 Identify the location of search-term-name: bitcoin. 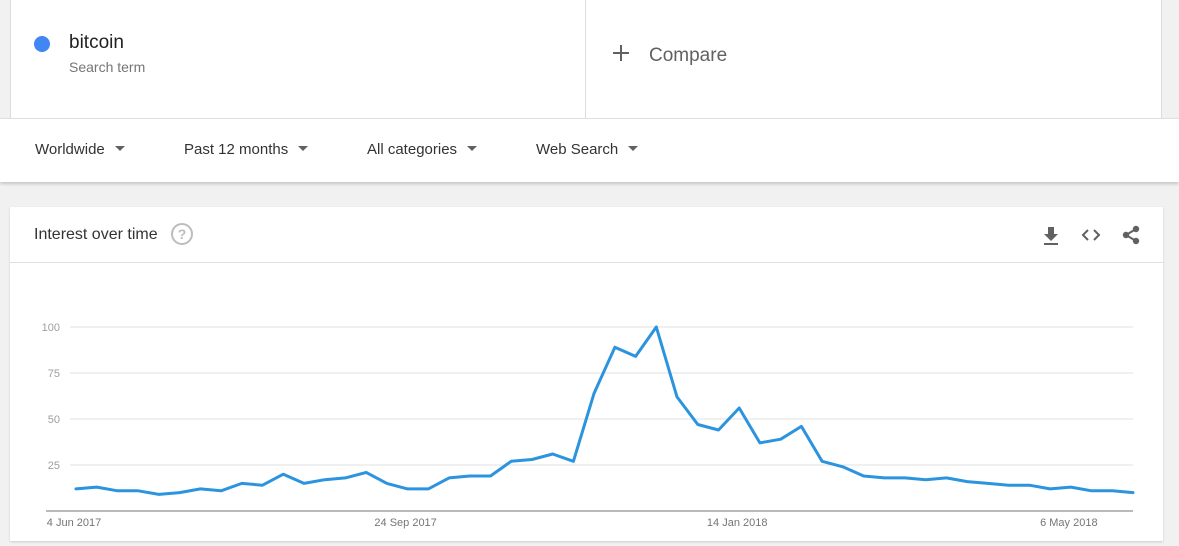
(96, 42).